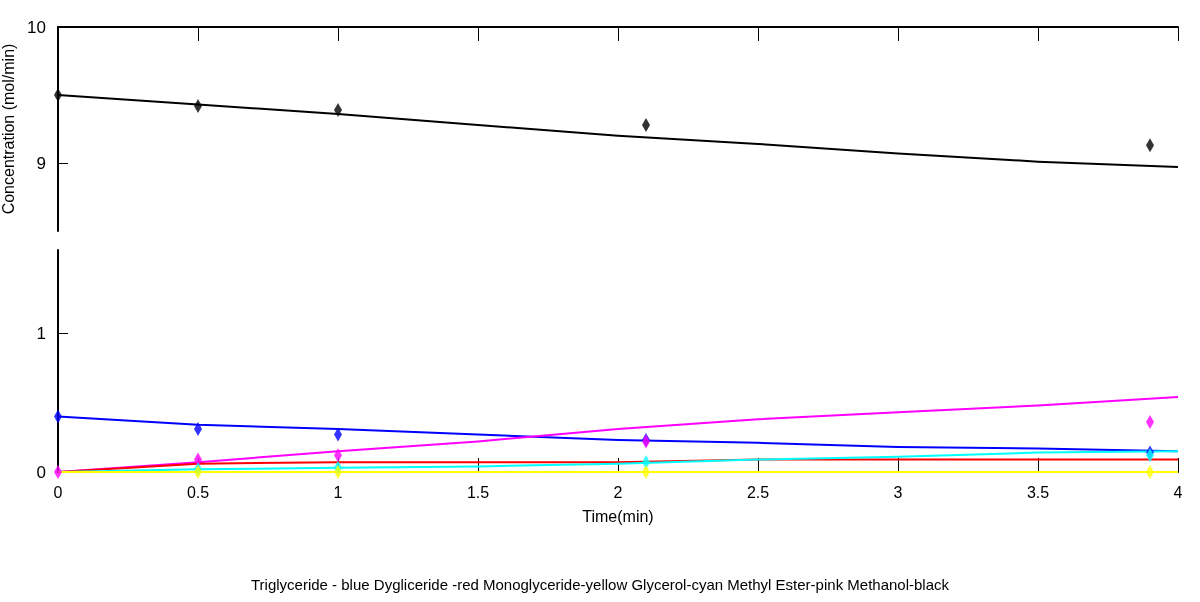  I want to click on x-tick-label: 3.5, so click(1038, 492).